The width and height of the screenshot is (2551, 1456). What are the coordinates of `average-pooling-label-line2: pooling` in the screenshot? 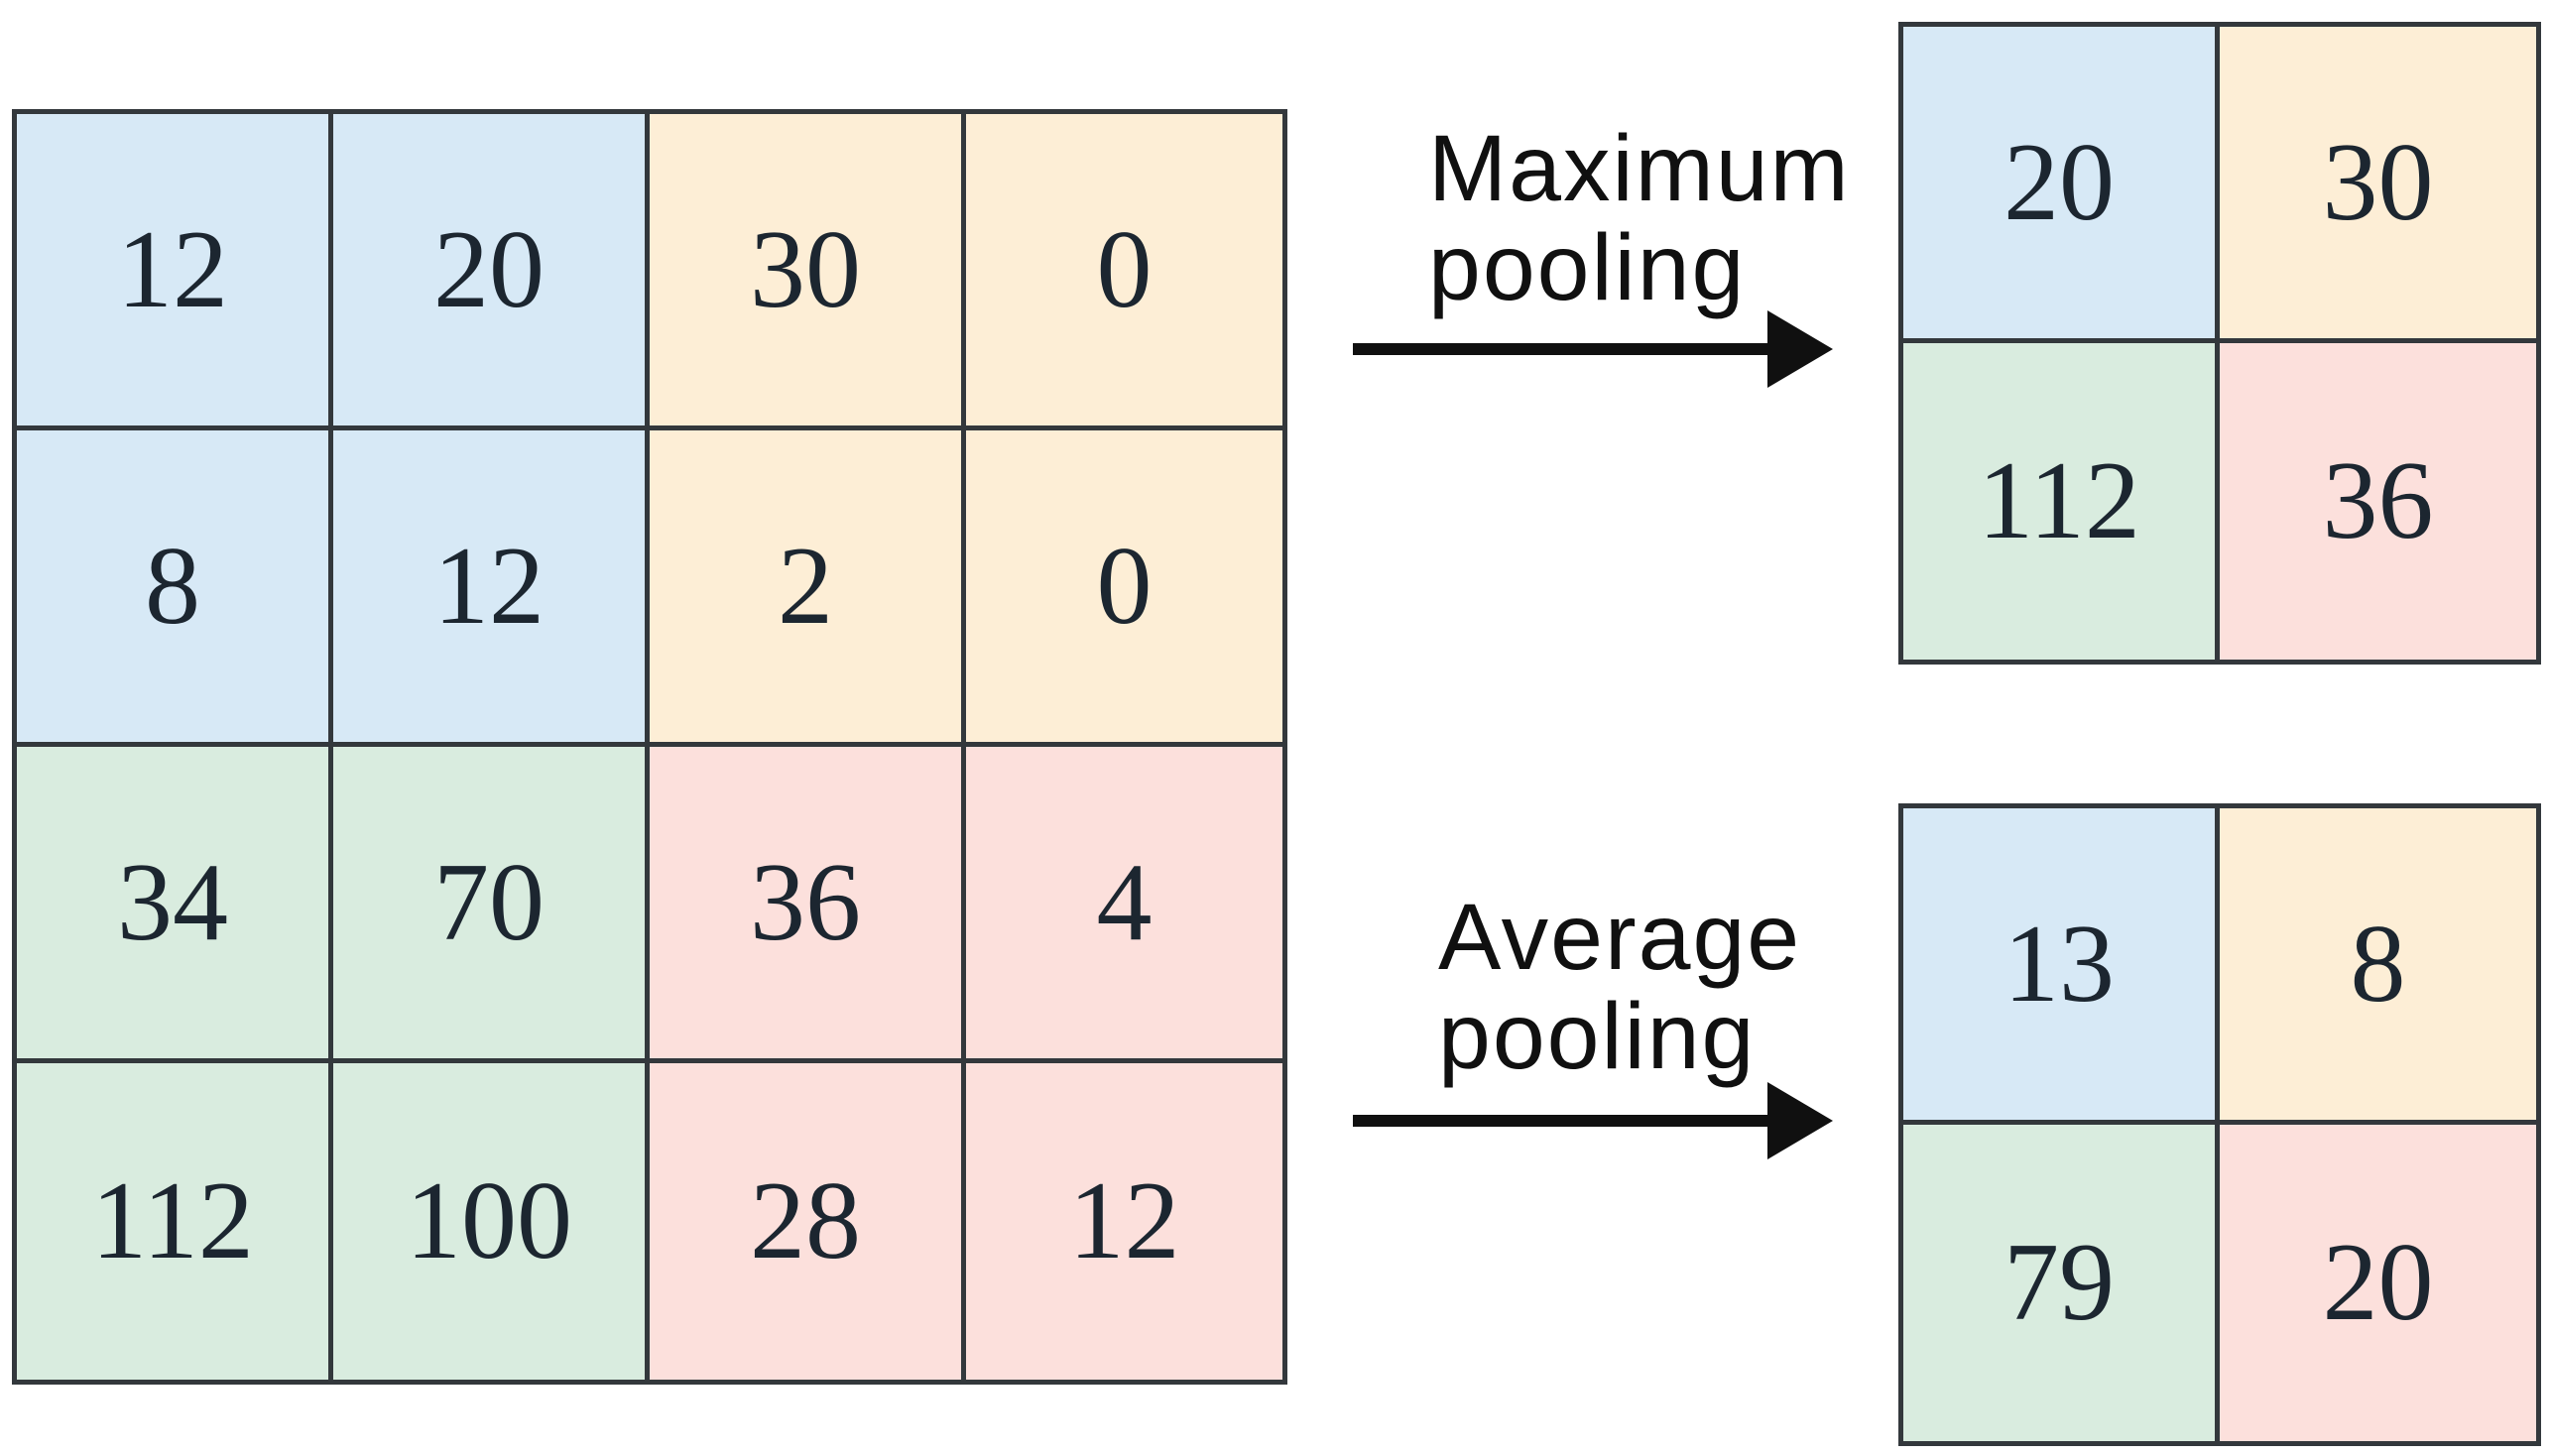 It's located at (1597, 1036).